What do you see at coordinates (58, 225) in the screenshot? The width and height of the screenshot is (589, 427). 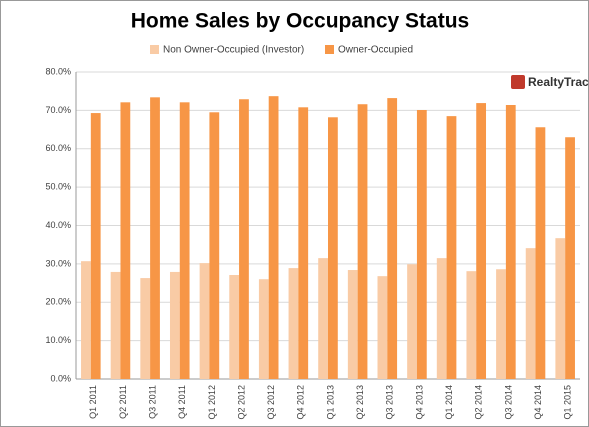 I see `y-tick-label: 40.0%` at bounding box center [58, 225].